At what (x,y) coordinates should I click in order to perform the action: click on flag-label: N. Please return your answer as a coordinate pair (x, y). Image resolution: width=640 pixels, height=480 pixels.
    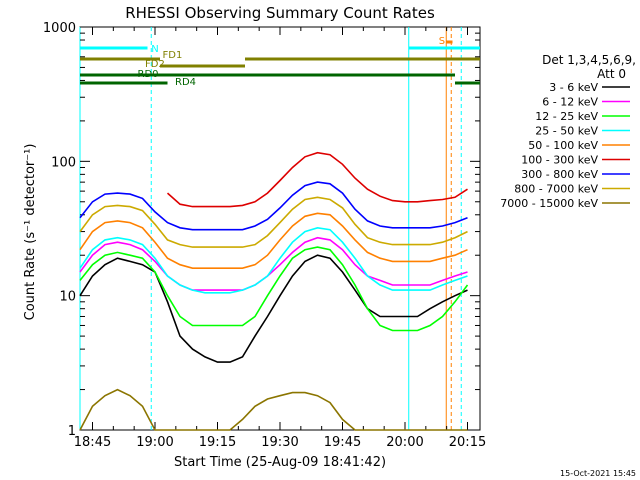
    Looking at the image, I should click on (154, 49).